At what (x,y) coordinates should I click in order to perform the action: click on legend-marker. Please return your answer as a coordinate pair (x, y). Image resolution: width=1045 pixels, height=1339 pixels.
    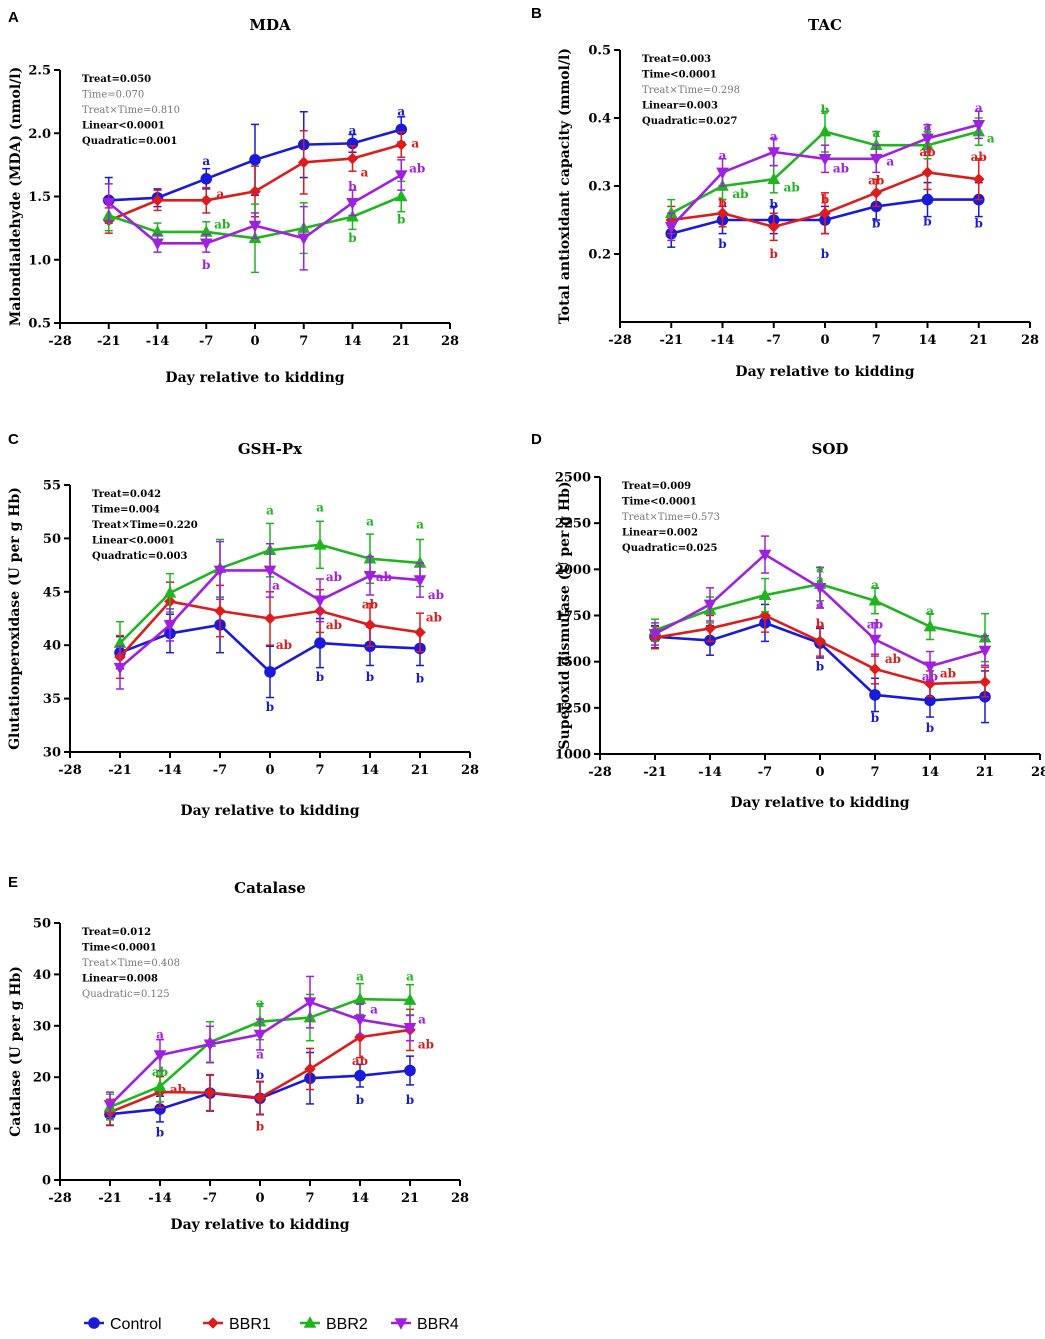
    Looking at the image, I should click on (401, 1324).